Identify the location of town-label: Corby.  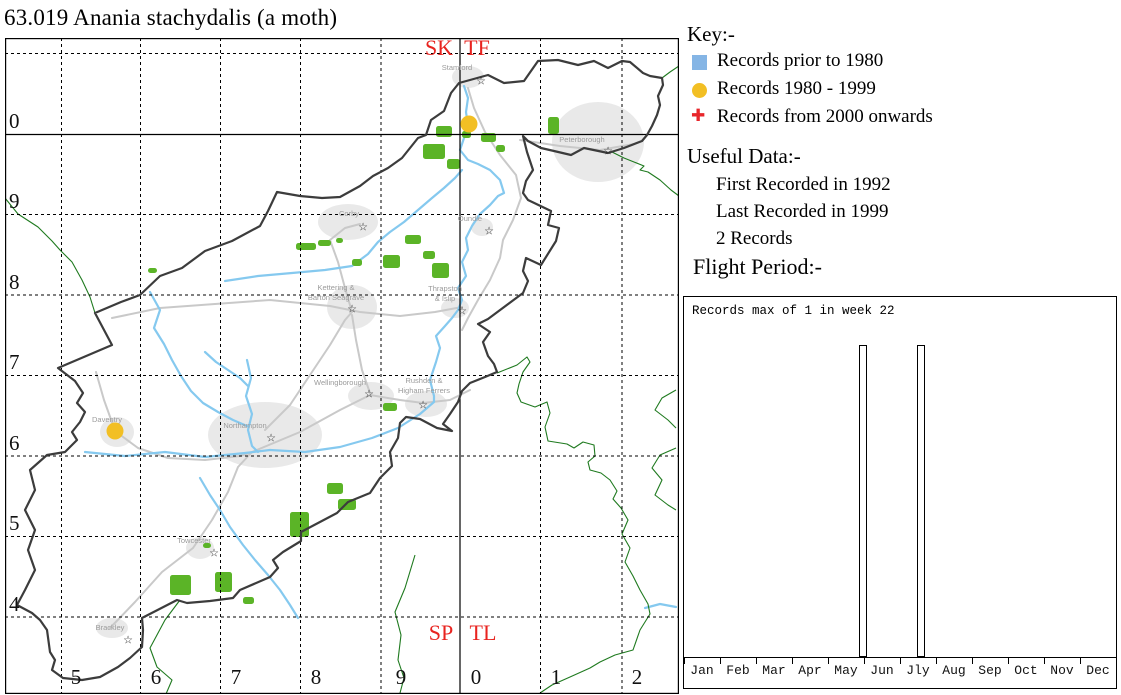
(349, 213).